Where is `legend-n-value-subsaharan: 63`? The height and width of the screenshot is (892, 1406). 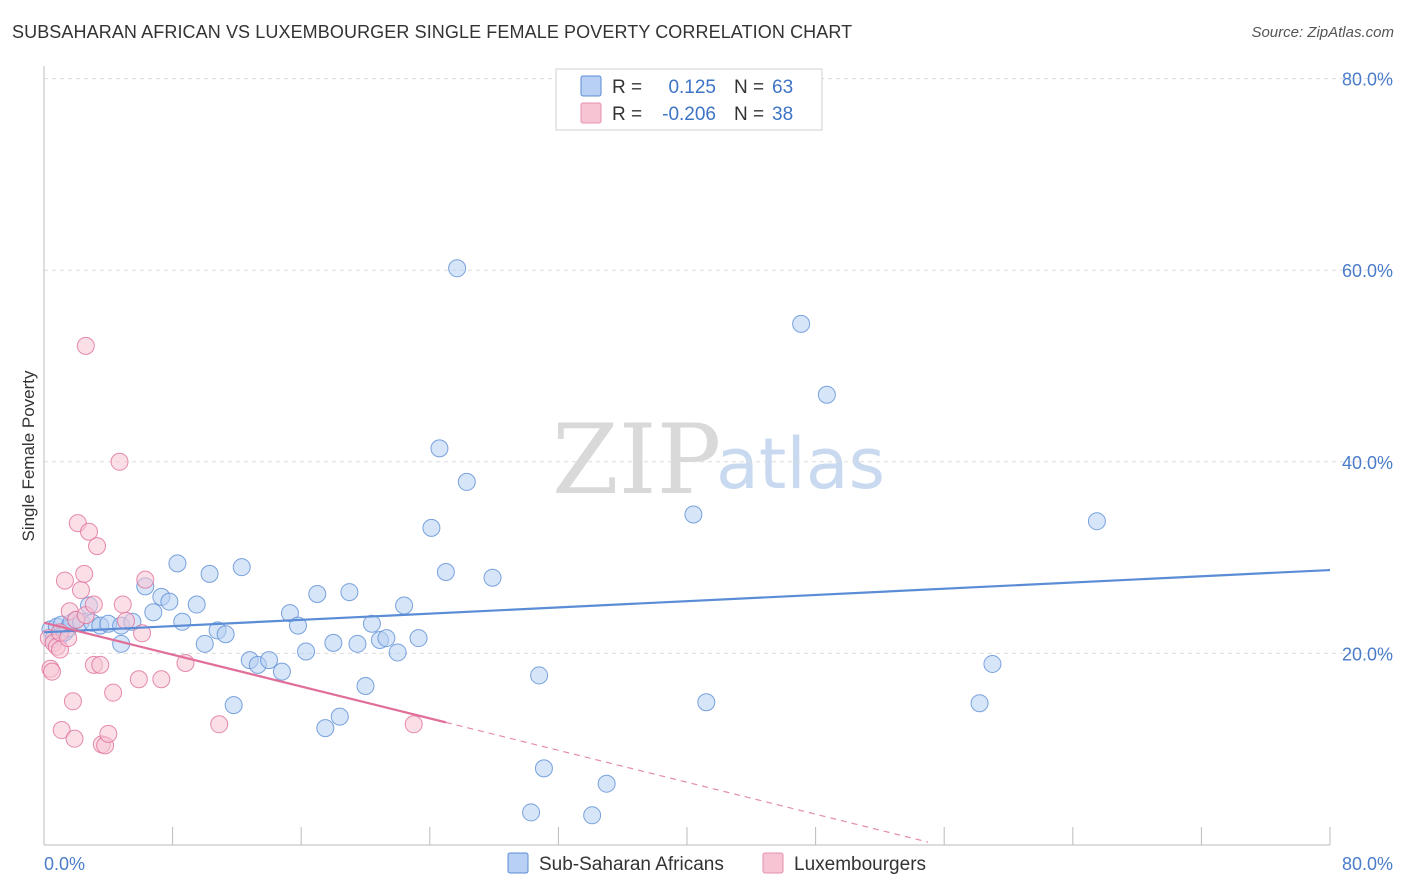 legend-n-value-subsaharan: 63 is located at coordinates (782, 87).